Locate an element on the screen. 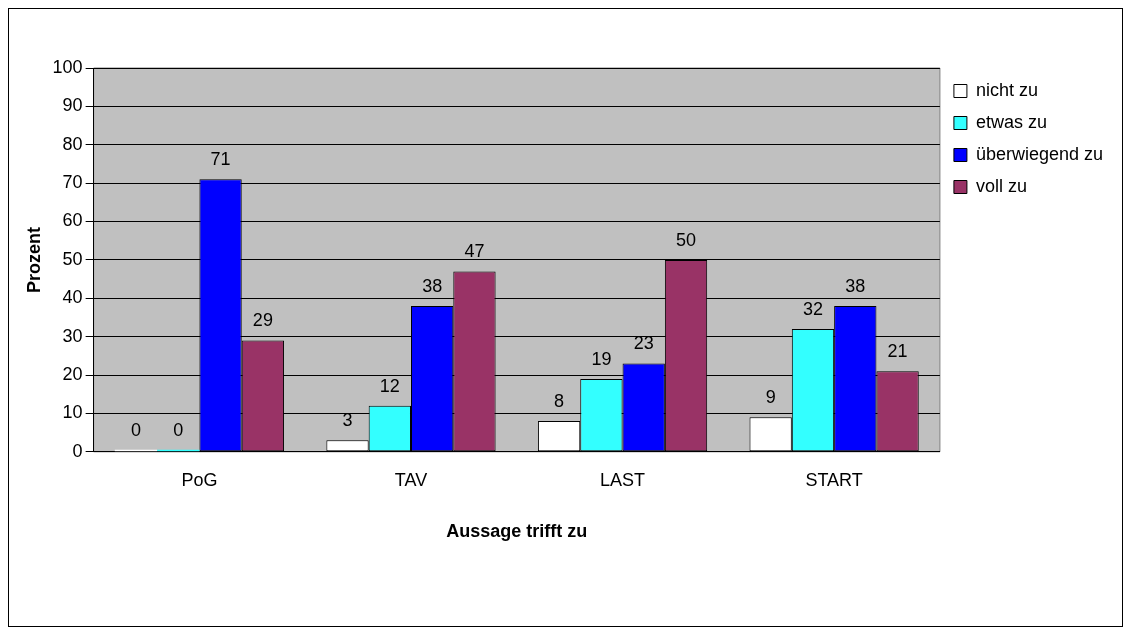  legend-label: voll zu is located at coordinates (1001, 185).